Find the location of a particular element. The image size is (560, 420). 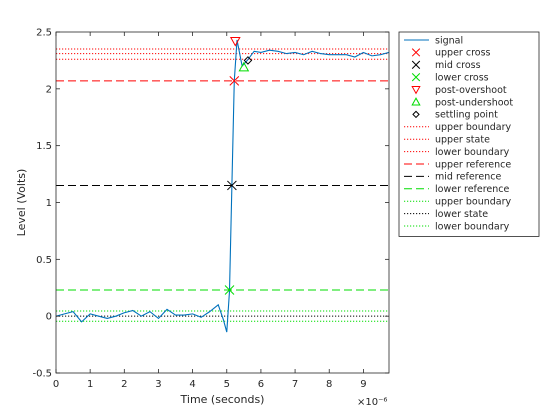

legend-entry-10: upper reference is located at coordinates (457, 164).